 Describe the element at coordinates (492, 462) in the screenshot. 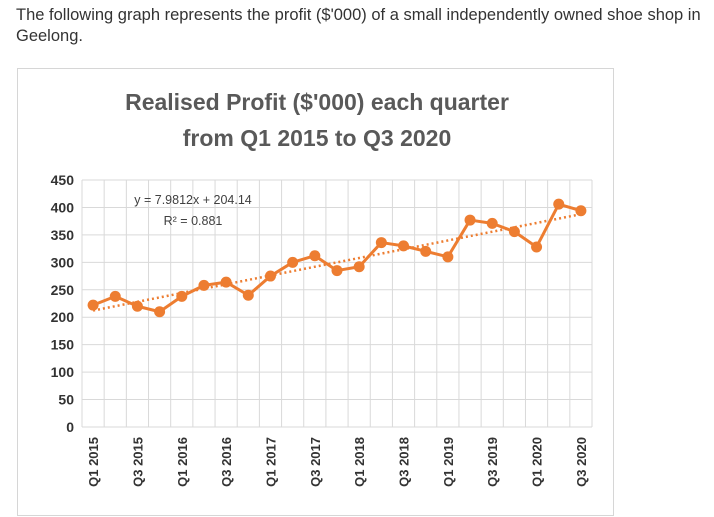

I see `x-tick-label: Q3 2019` at that location.